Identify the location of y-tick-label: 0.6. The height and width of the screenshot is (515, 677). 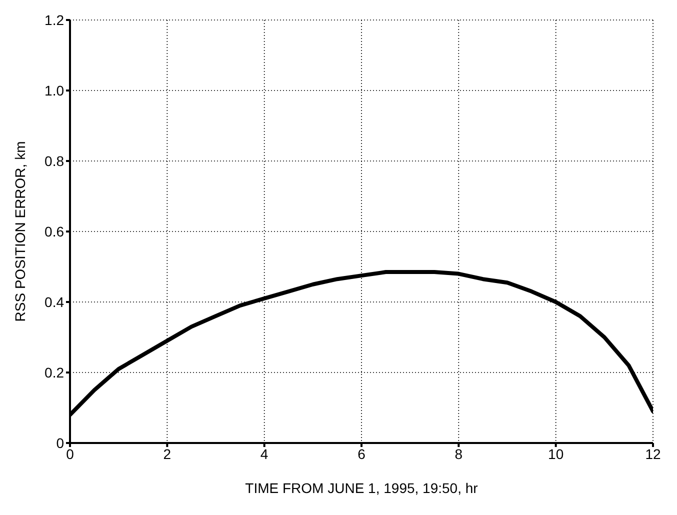
(54, 231).